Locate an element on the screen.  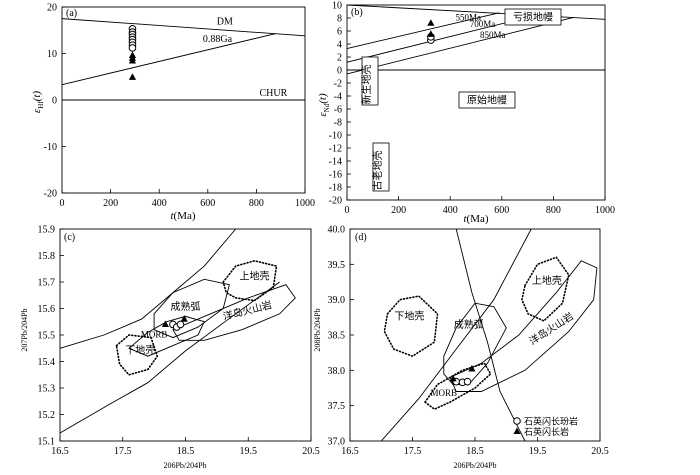
old-crust-label: 古老地壳 is located at coordinates (377, 171).